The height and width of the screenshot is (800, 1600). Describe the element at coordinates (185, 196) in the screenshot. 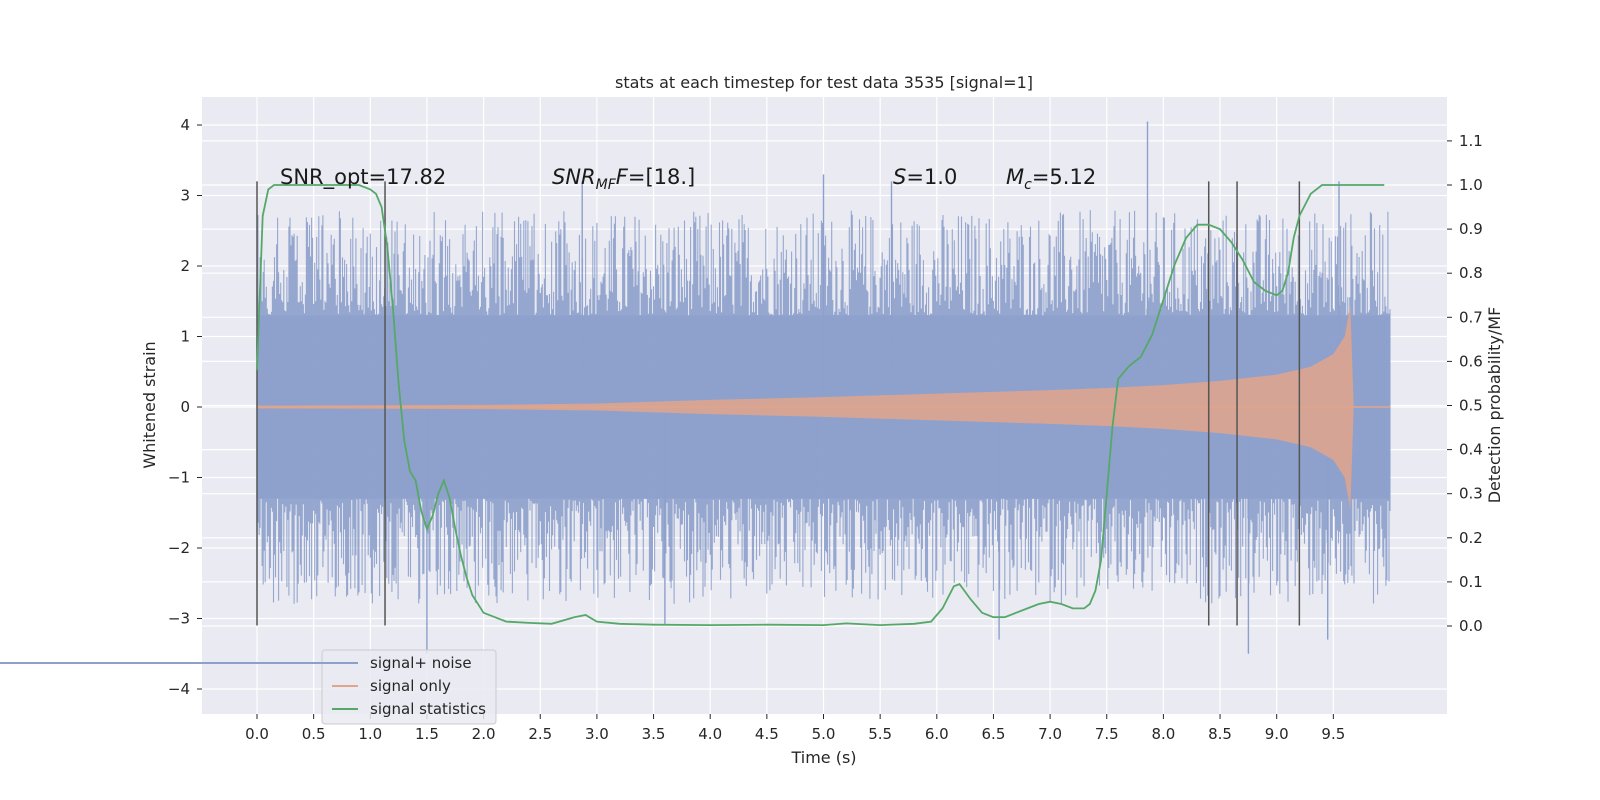

I see `y-tick-label: 3` at that location.